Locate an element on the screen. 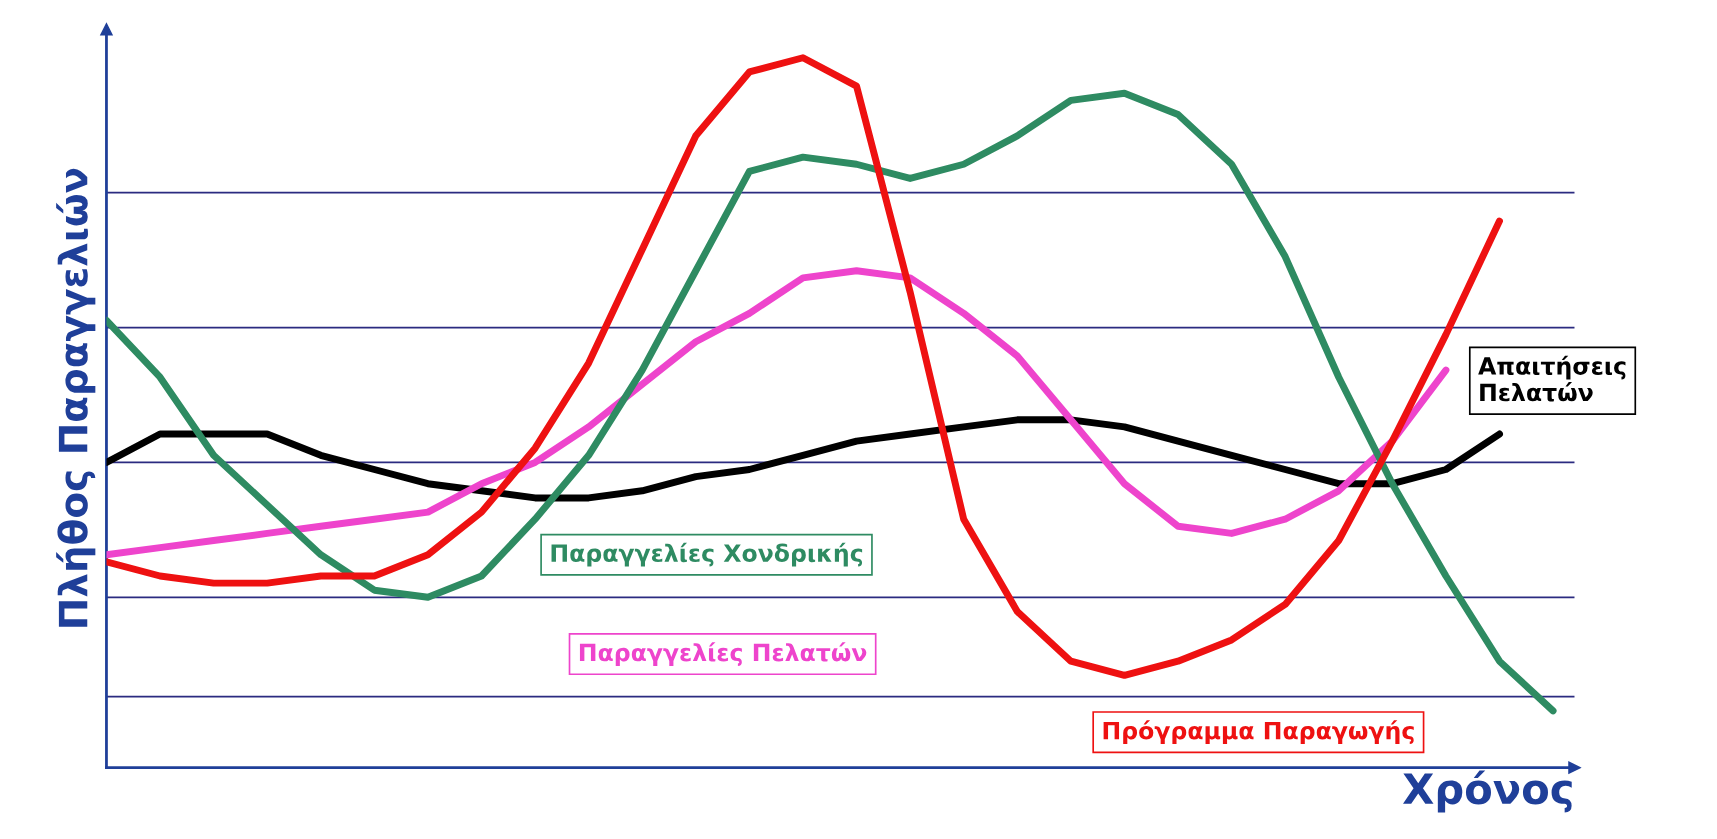 The image size is (1717, 839). text: Πρόγραμμα Παραγωγής is located at coordinates (1258, 732).